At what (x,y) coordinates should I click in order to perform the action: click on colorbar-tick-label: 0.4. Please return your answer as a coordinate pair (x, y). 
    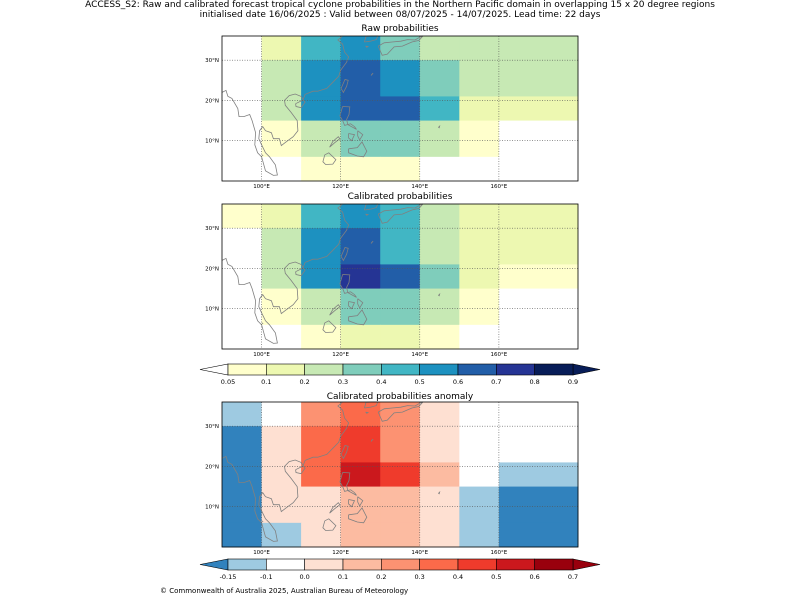
    Looking at the image, I should click on (381, 382).